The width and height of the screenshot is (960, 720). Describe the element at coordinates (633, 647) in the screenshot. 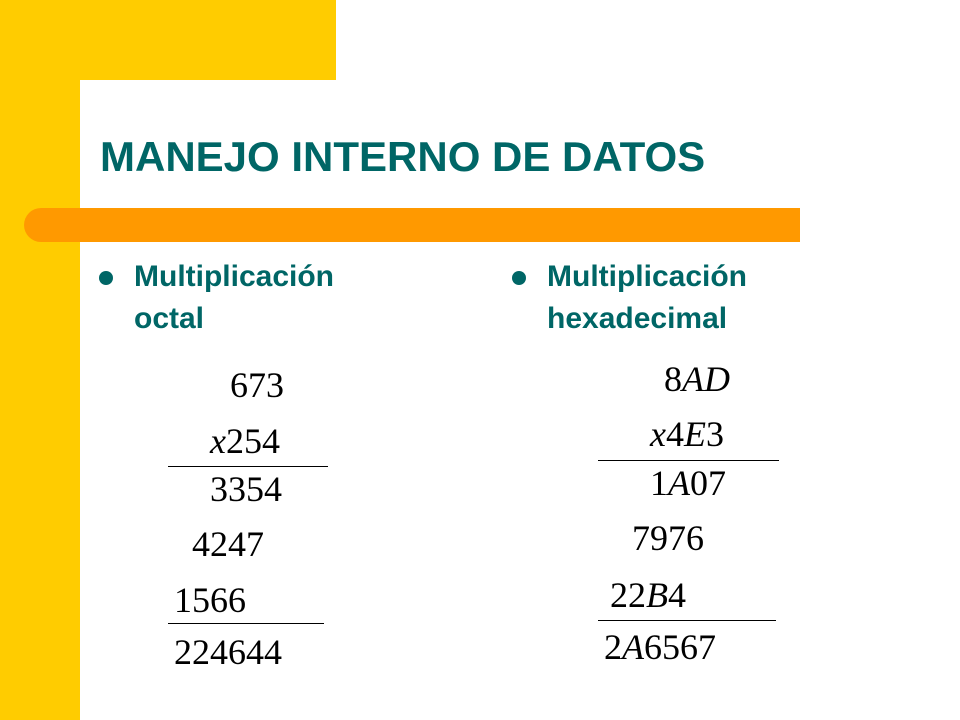

I see `hex-result-letter: A` at that location.